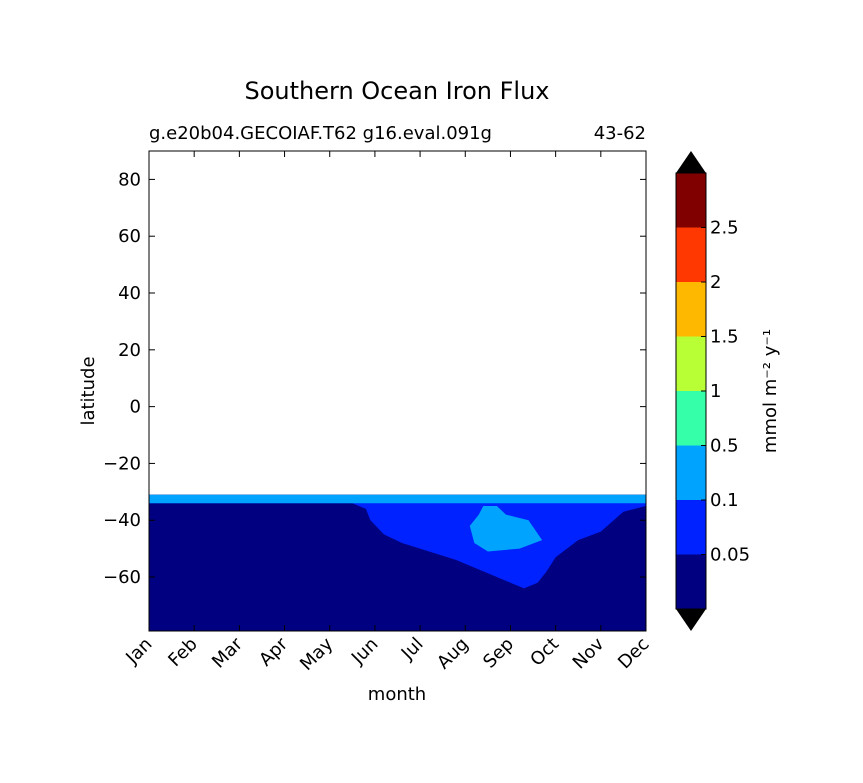 Image resolution: width=863 pixels, height=783 pixels. I want to click on x-tick-label: May, so click(316, 653).